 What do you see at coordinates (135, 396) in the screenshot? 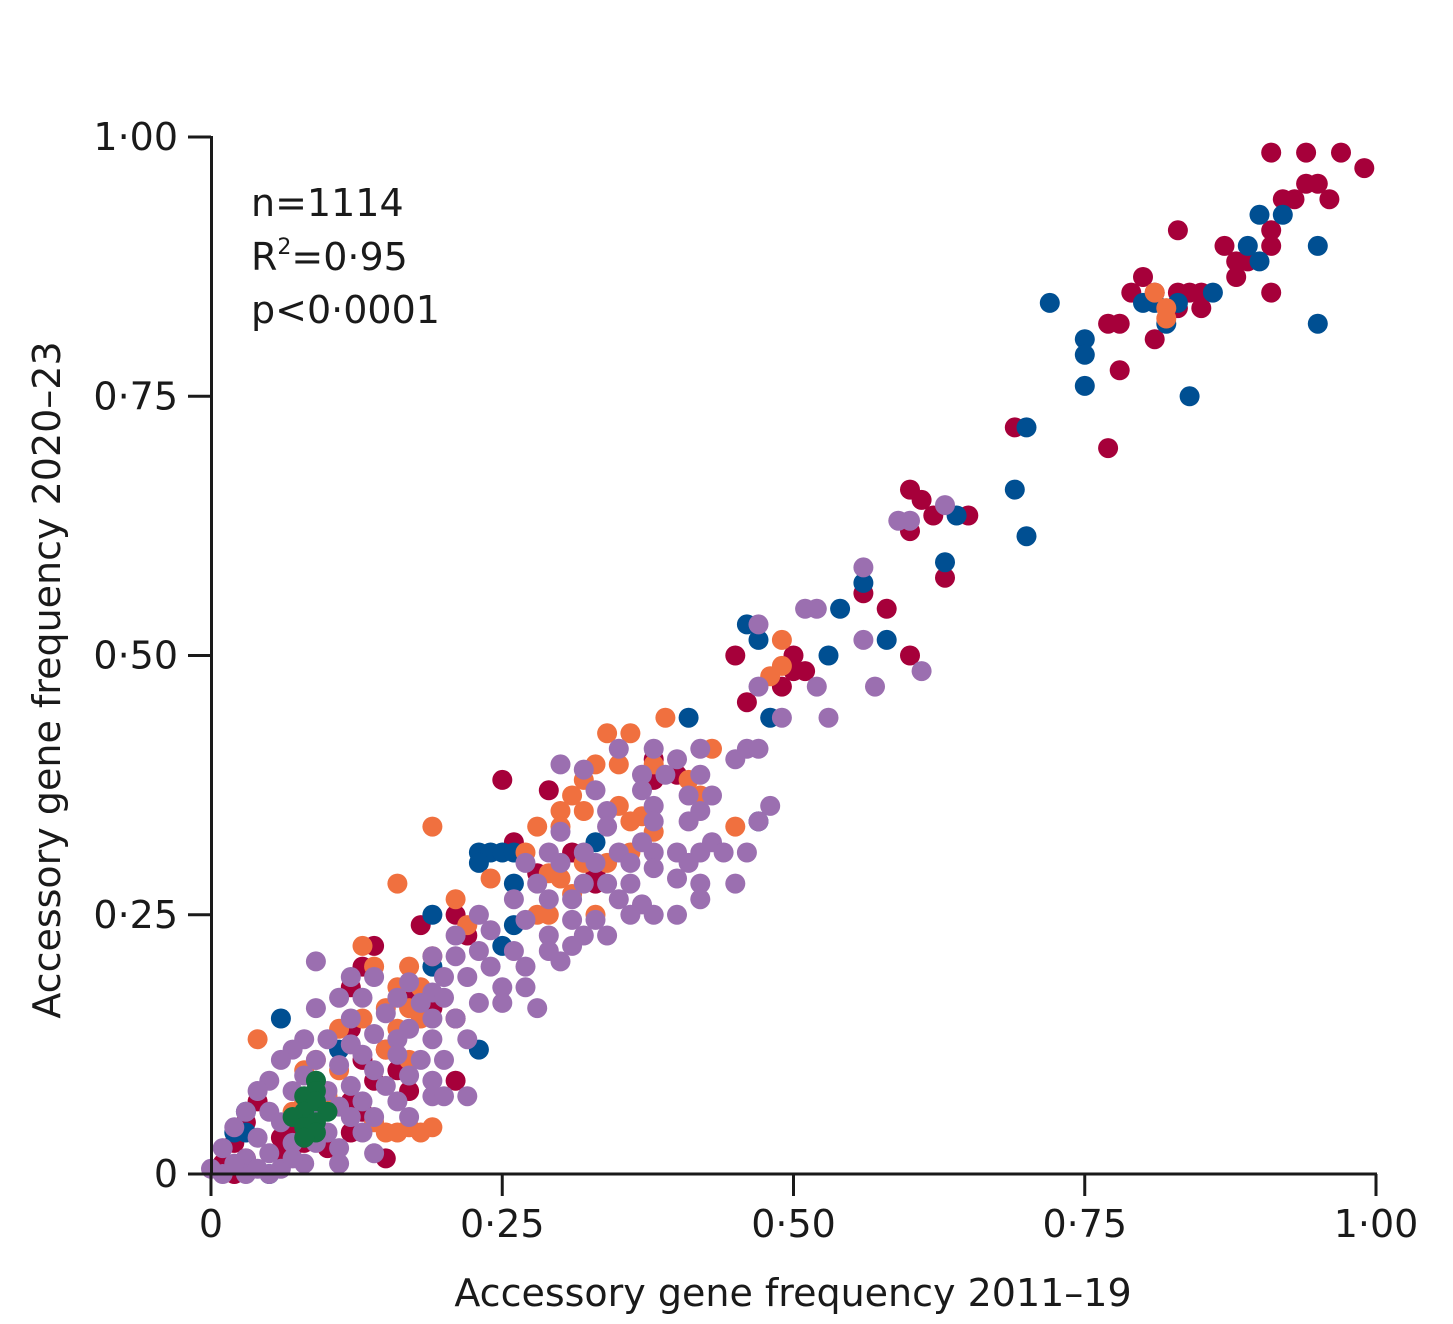
I see `y-tick-label: 0·75` at bounding box center [135, 396].